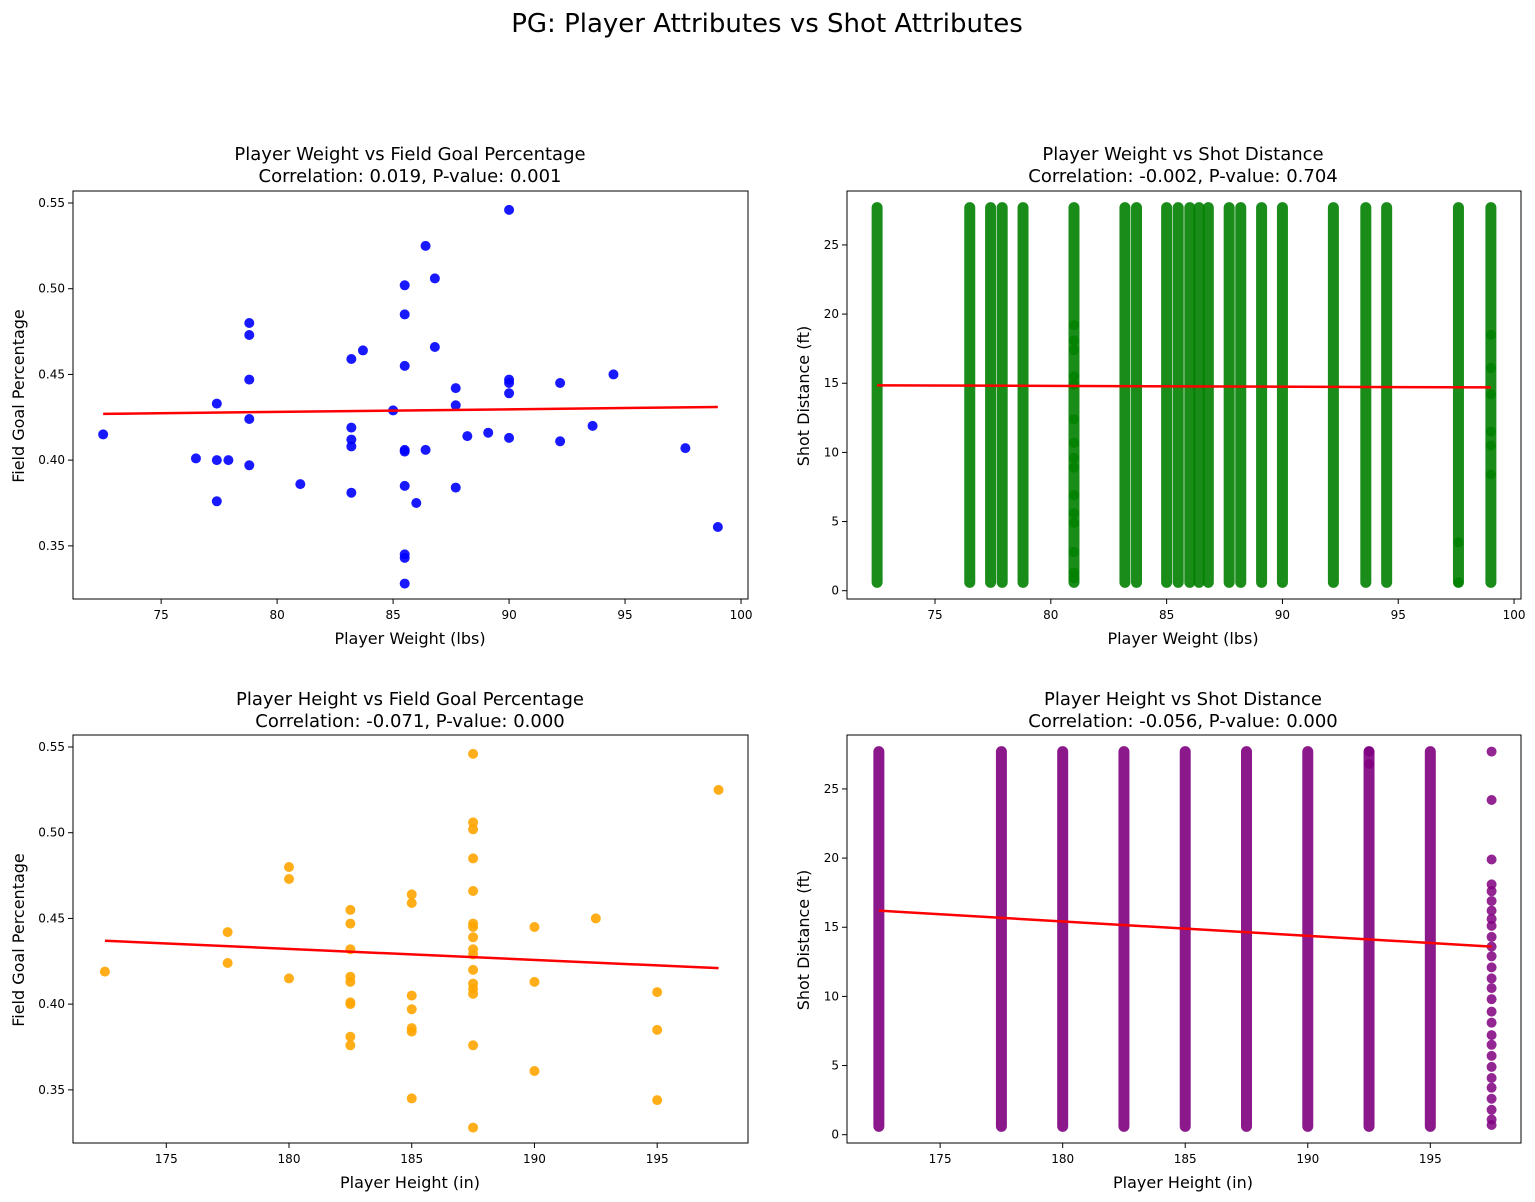 The height and width of the screenshot is (1202, 1535). I want to click on subplot-subtitle: Correlation: -0.071, P-value: 0.000, so click(409, 721).